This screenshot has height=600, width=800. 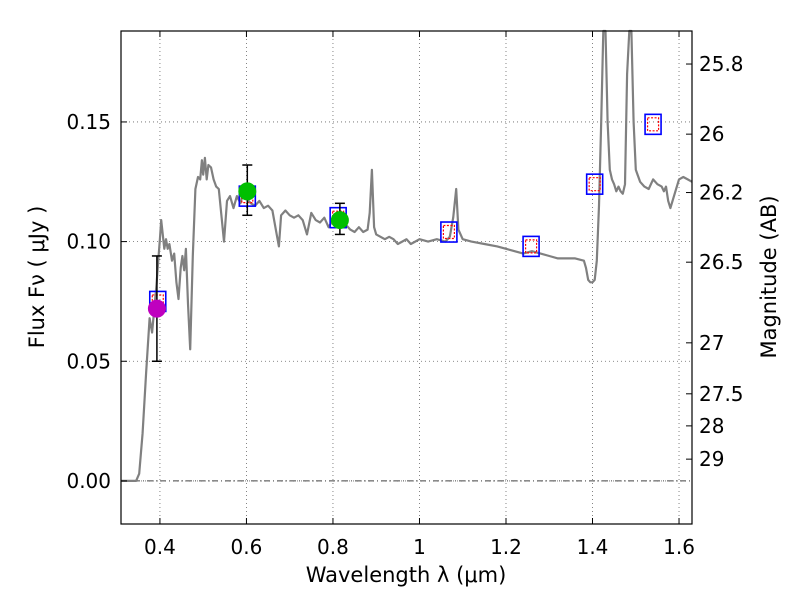 What do you see at coordinates (506, 547) in the screenshot?
I see `x-tick-label: 1.2` at bounding box center [506, 547].